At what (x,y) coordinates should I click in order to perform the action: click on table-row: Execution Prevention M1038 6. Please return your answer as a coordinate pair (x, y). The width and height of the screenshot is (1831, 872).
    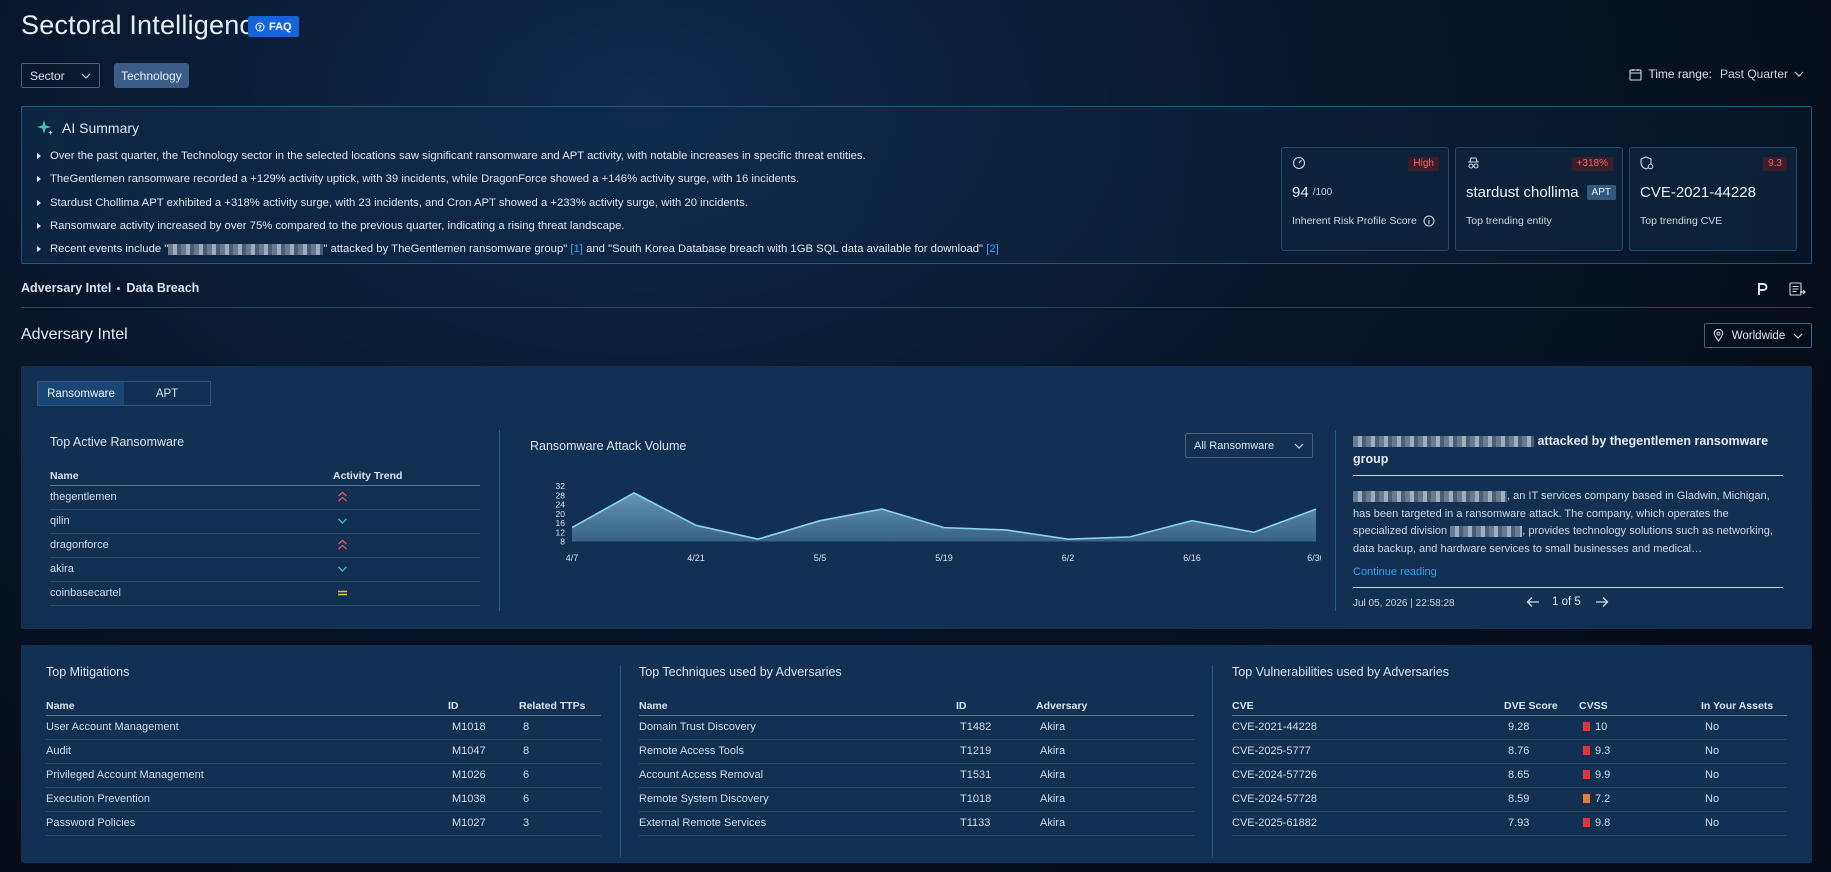
    Looking at the image, I should click on (323, 799).